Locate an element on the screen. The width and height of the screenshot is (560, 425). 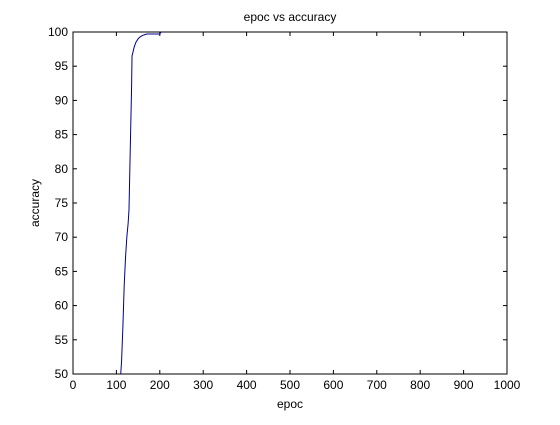
x-tick-label: 0 is located at coordinates (73, 385).